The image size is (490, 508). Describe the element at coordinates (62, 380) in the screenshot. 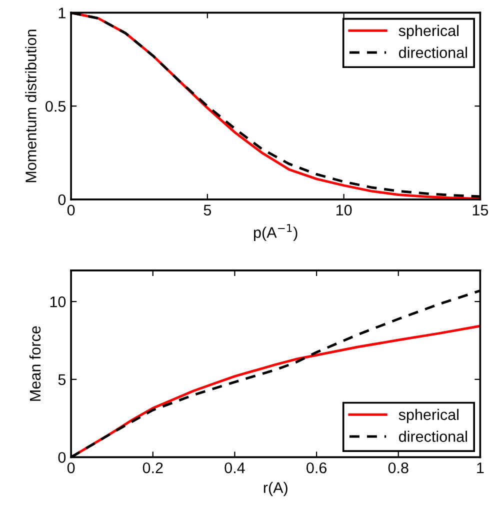

I see `y-tick-label: 5` at that location.